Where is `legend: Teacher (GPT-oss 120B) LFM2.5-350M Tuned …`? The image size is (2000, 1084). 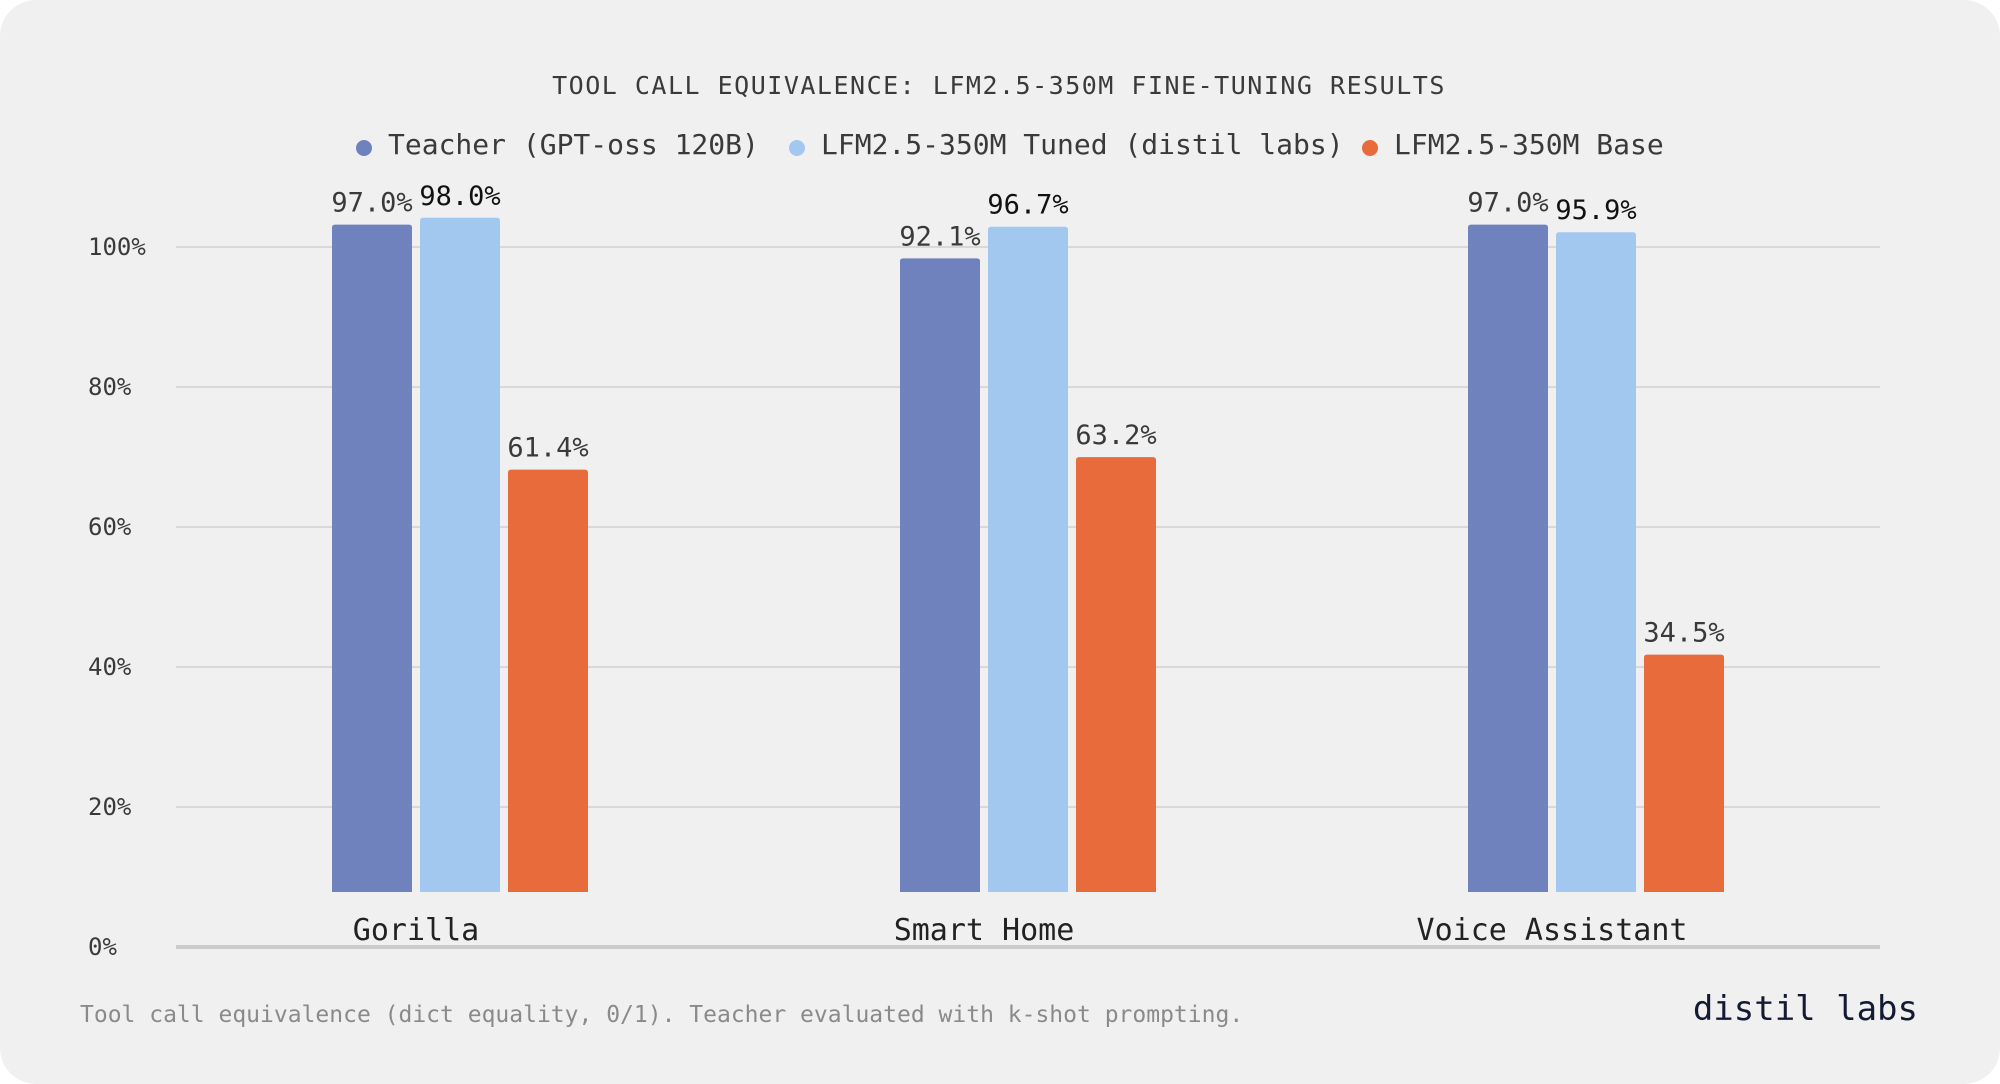
legend: Teacher (GPT-oss 120B) LFM2.5-350M Tuned … is located at coordinates (1010, 144).